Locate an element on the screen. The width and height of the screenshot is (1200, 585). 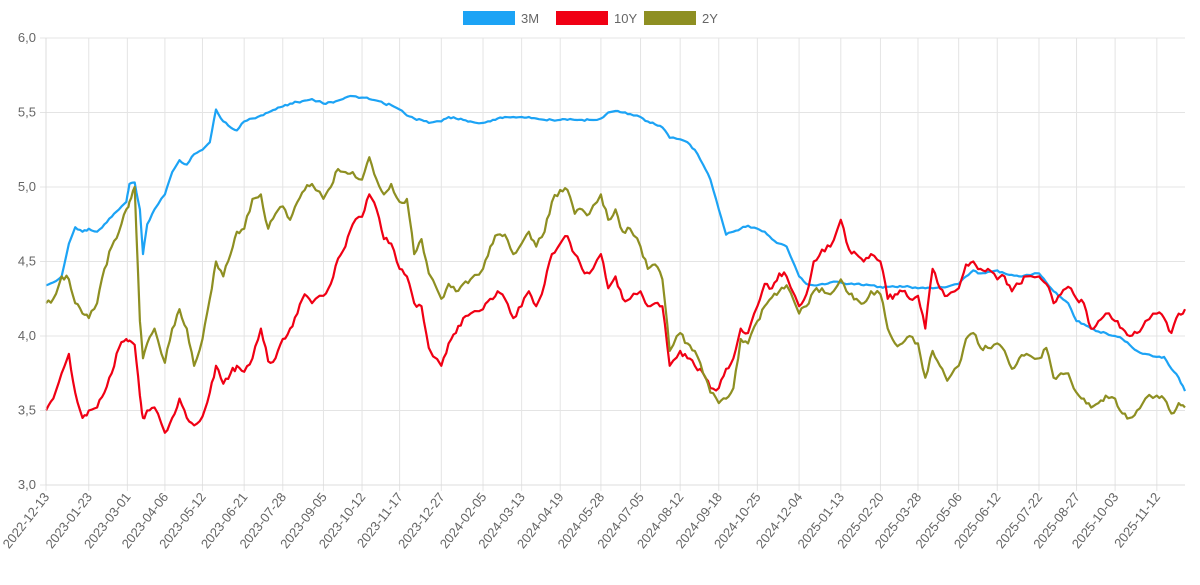
y-tick-label: 3,5 is located at coordinates (27, 410).